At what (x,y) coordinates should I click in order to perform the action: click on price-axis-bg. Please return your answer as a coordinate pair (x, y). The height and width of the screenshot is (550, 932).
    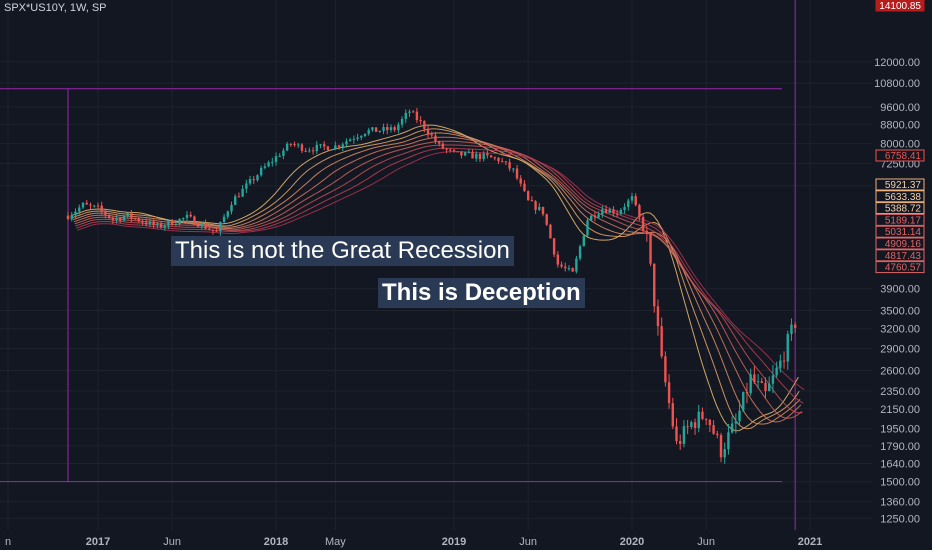
    Looking at the image, I should click on (902, 275).